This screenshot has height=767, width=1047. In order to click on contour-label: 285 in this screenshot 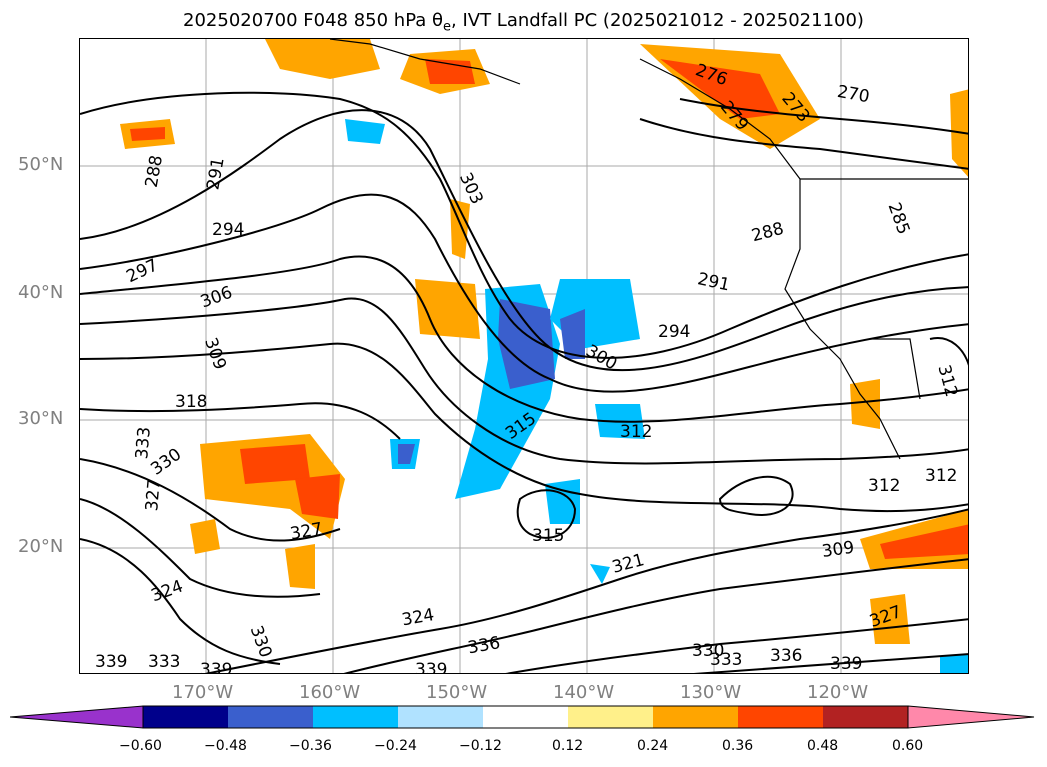, I will do `click(899, 218)`.